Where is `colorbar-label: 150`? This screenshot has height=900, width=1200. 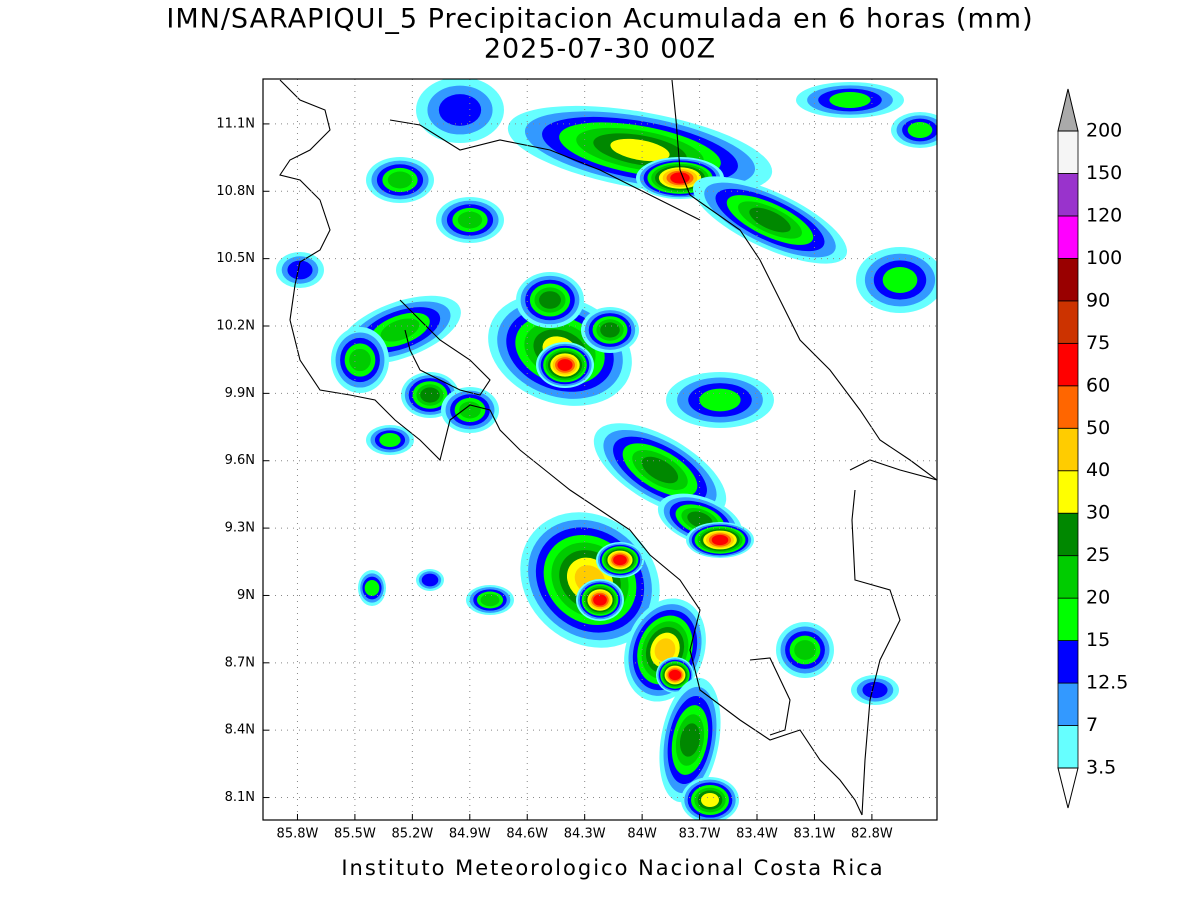 colorbar-label: 150 is located at coordinates (1104, 173).